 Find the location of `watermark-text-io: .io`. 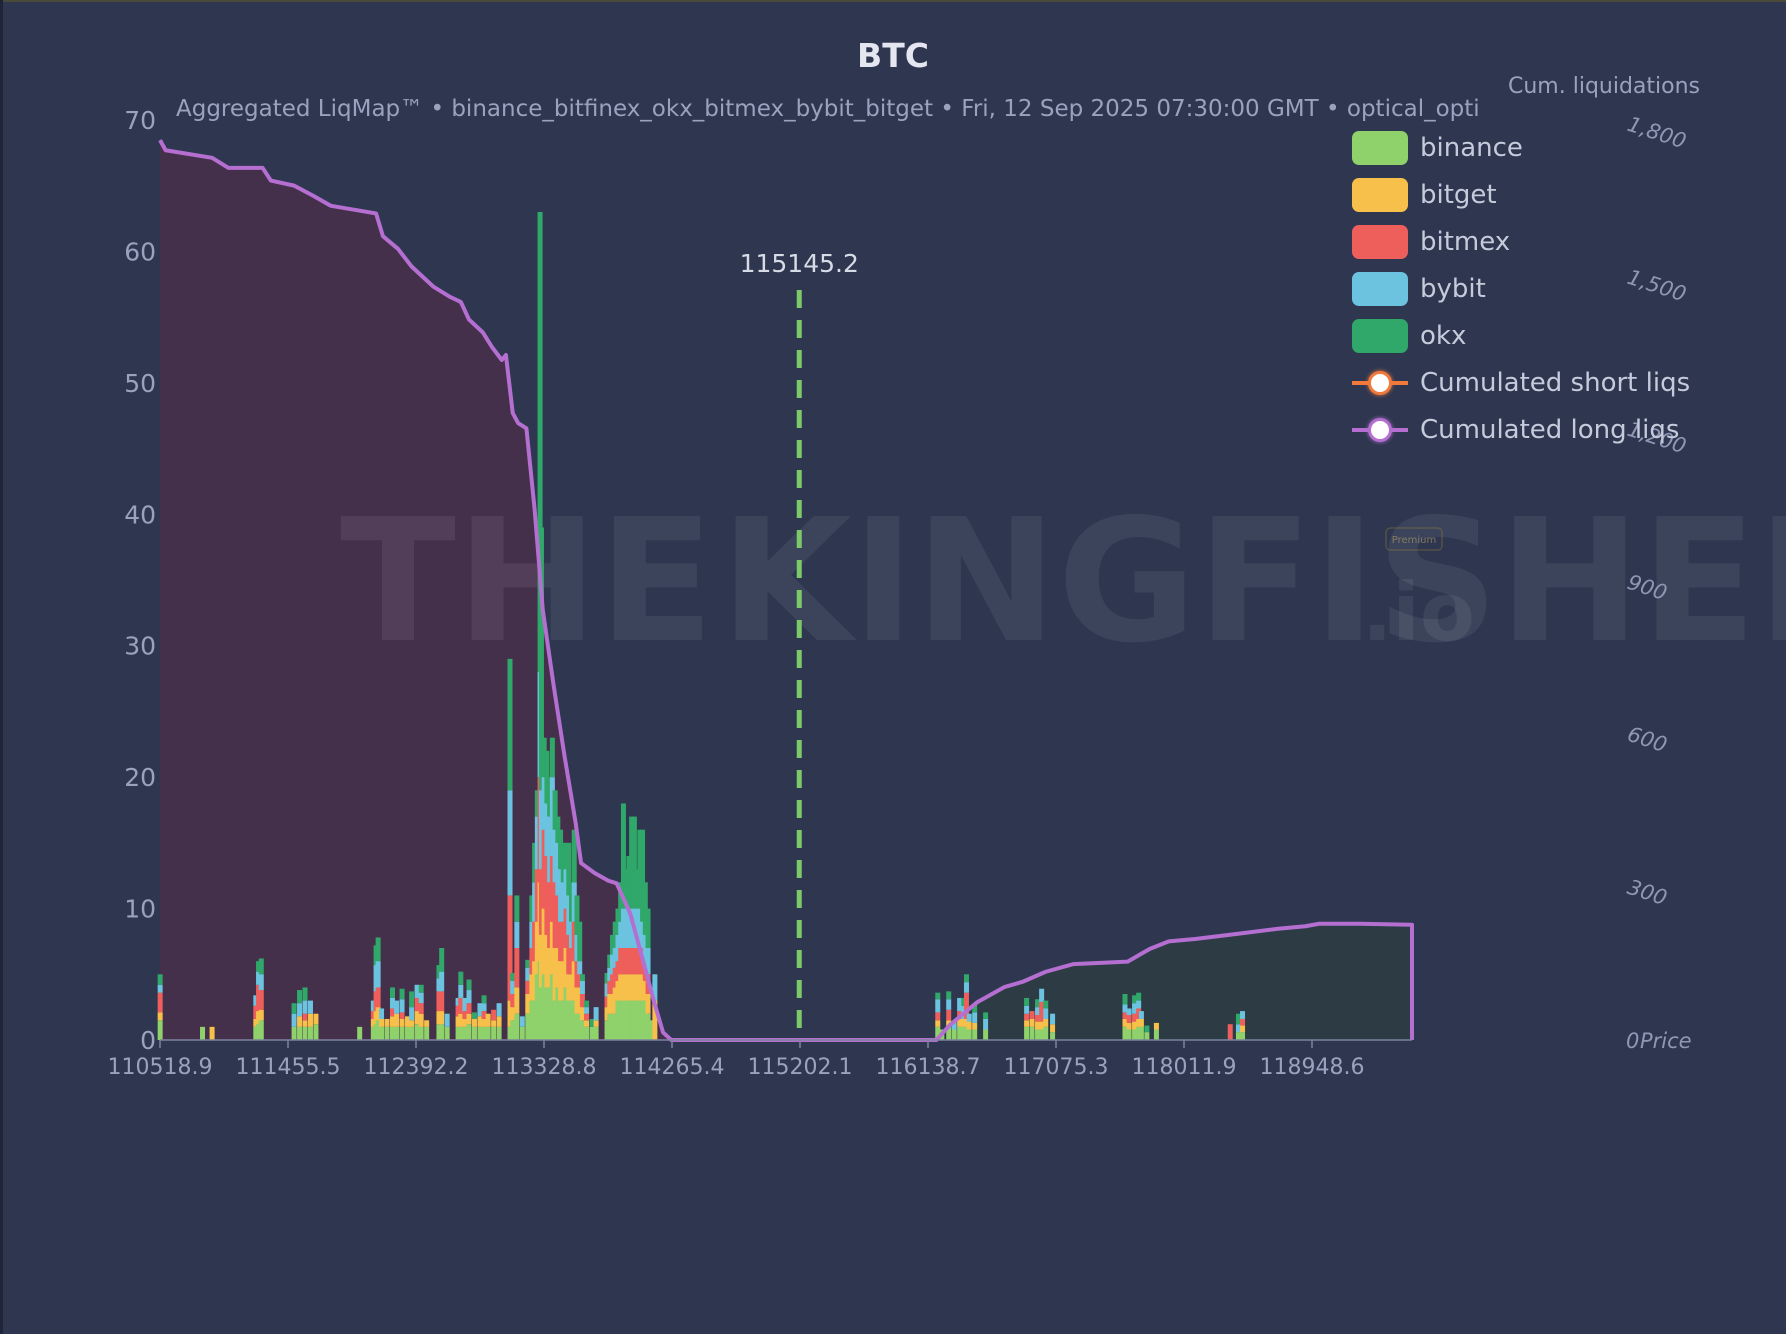

watermark-text-io: .io is located at coordinates (1418, 612).